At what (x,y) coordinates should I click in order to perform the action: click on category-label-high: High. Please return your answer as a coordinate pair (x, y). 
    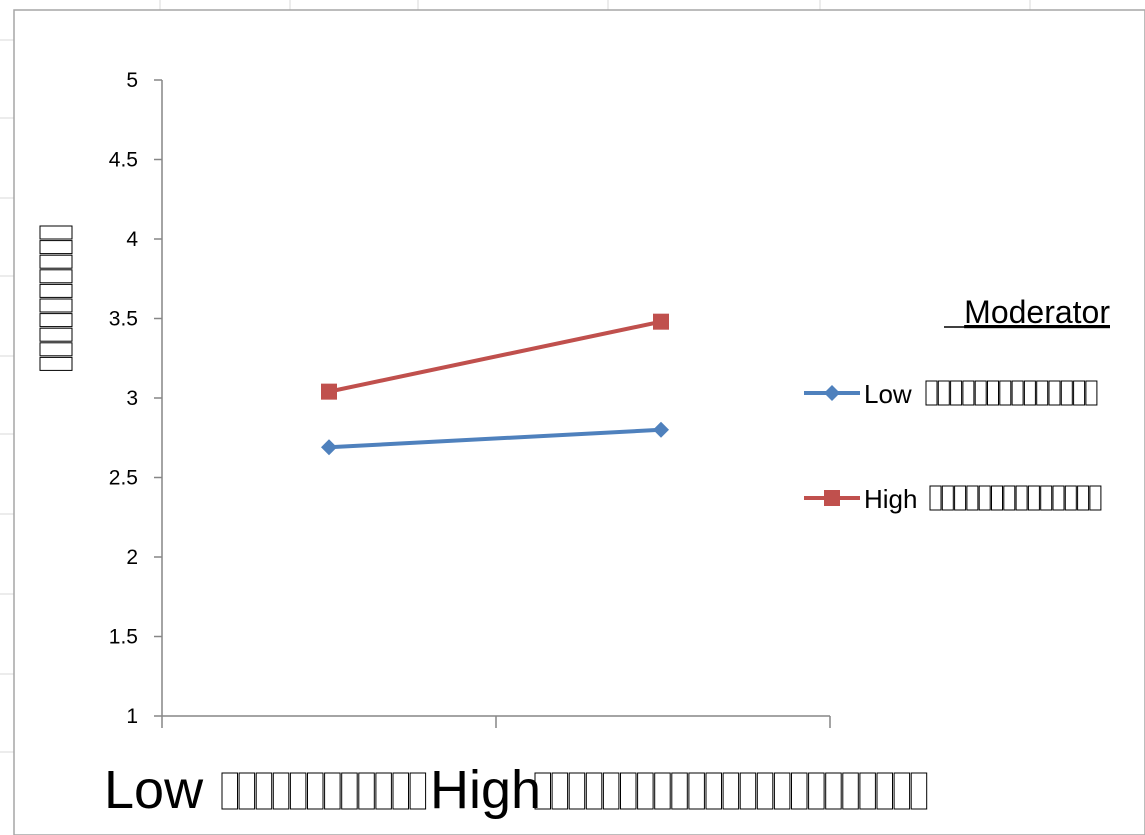
    Looking at the image, I should click on (485, 790).